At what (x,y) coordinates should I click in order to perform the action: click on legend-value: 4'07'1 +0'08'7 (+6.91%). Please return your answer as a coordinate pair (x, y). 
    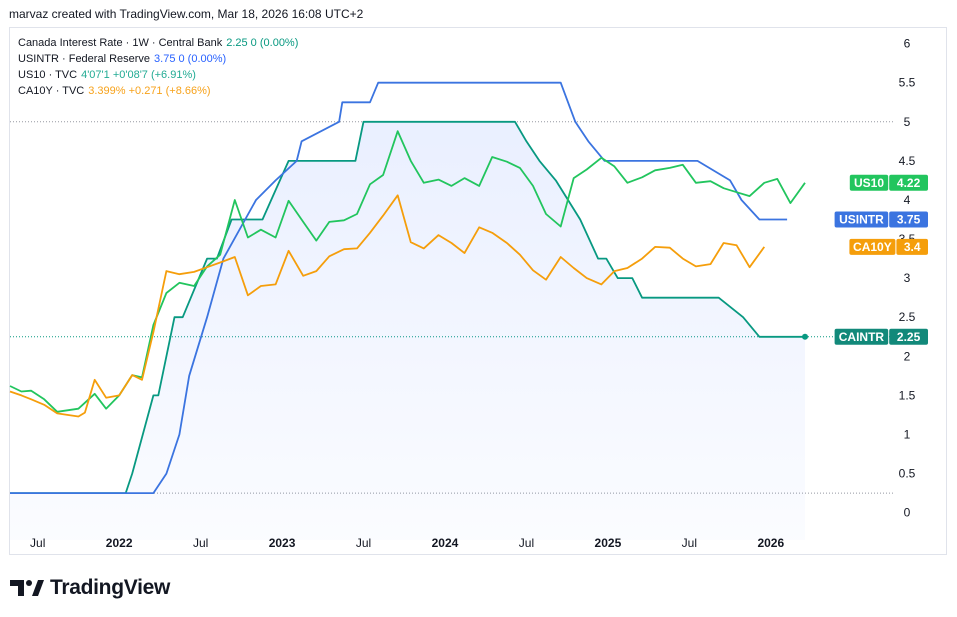
    Looking at the image, I should click on (138, 75).